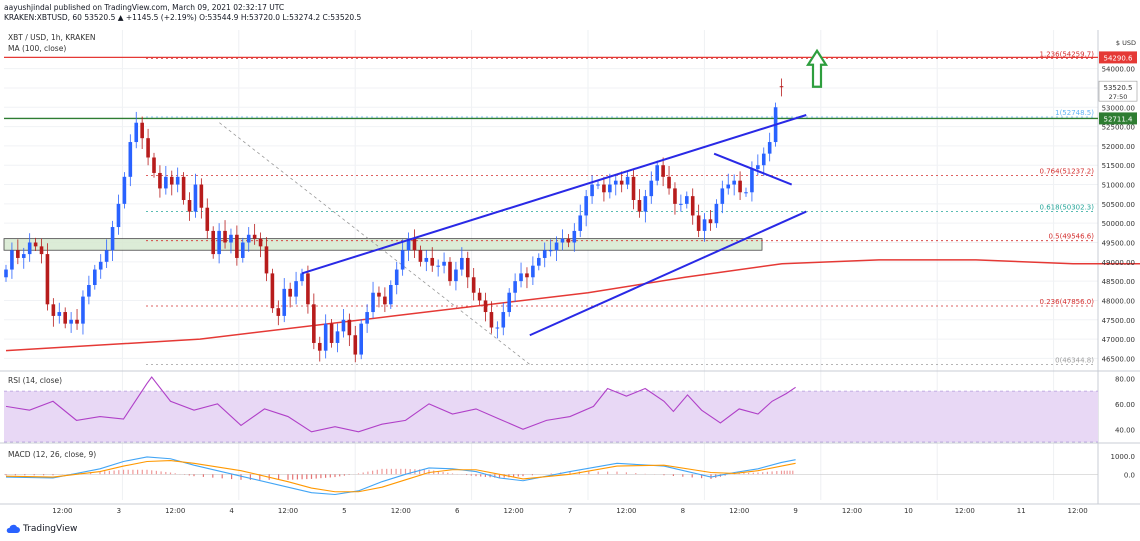 The image size is (1140, 541). What do you see at coordinates (817, 68) in the screenshot?
I see `up-arrow` at bounding box center [817, 68].